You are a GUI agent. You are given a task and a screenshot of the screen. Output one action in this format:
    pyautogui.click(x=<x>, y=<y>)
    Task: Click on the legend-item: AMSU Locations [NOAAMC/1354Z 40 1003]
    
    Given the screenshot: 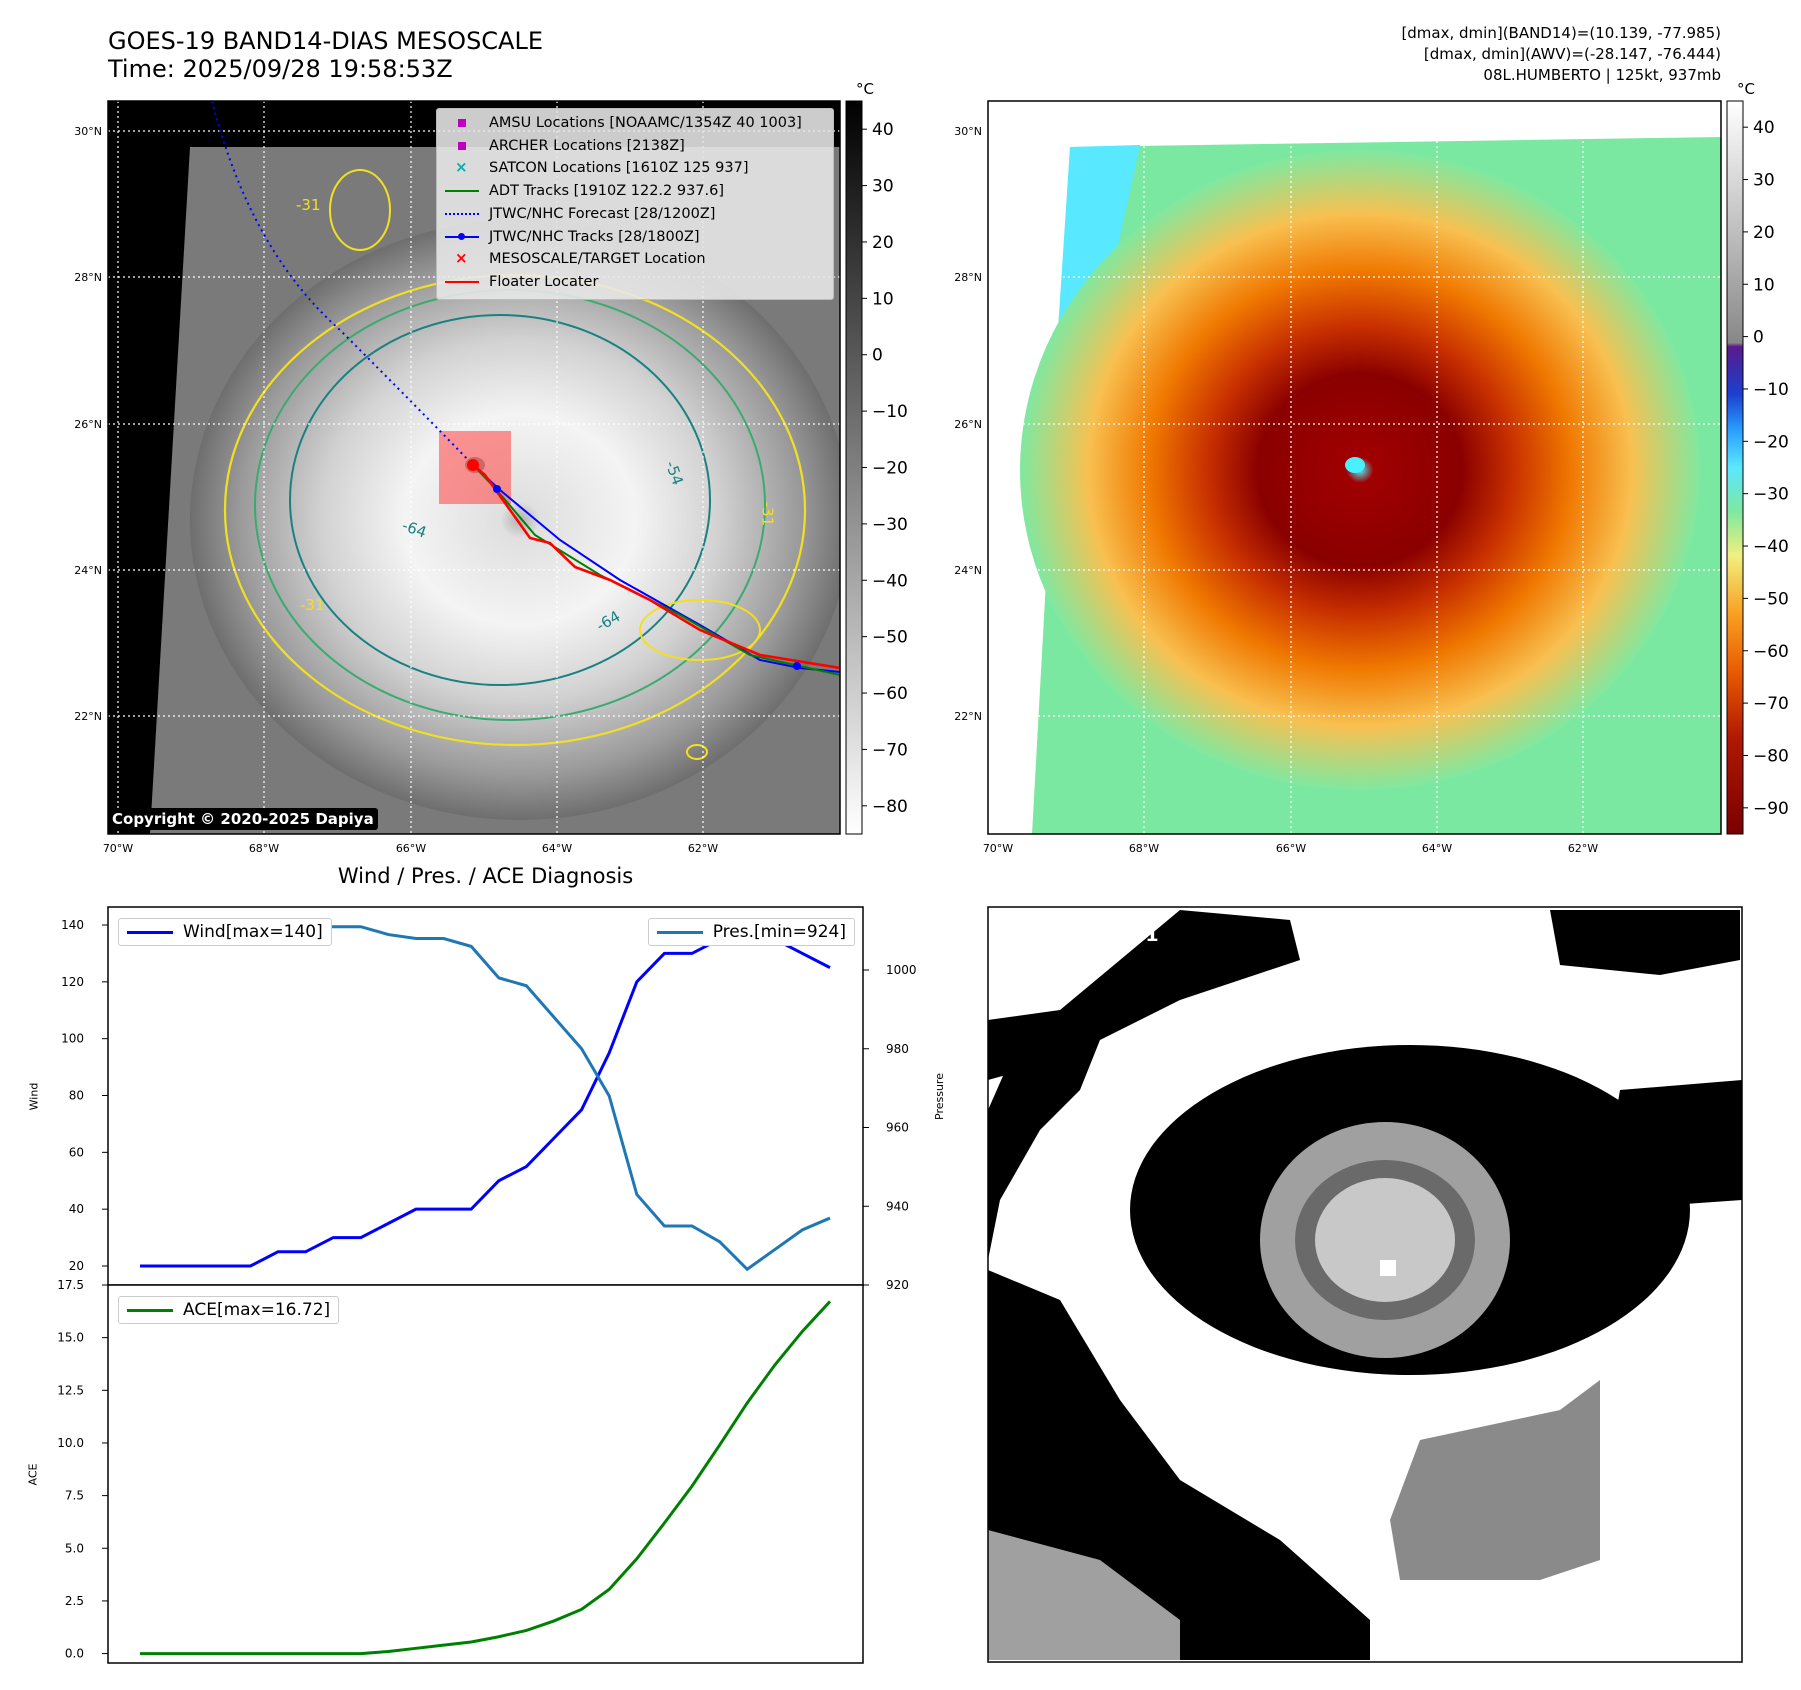 What is the action you would take?
    pyautogui.click(x=623, y=123)
    